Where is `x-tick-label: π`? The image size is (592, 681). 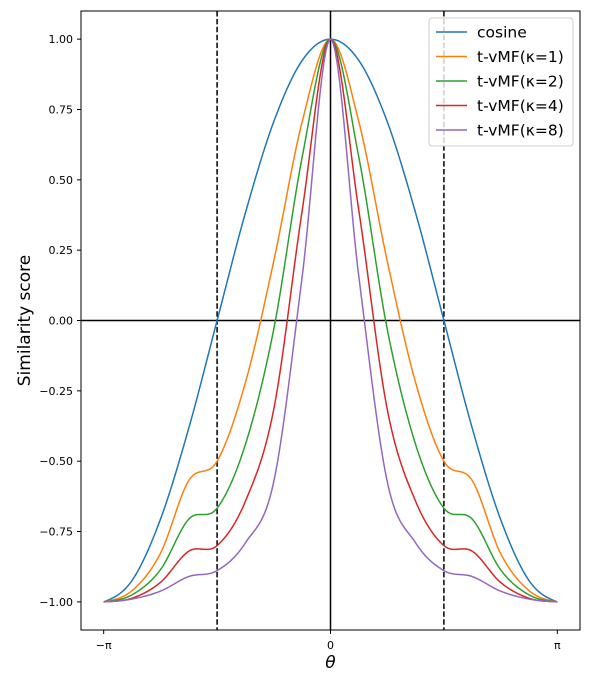
x-tick-label: π is located at coordinates (557, 645).